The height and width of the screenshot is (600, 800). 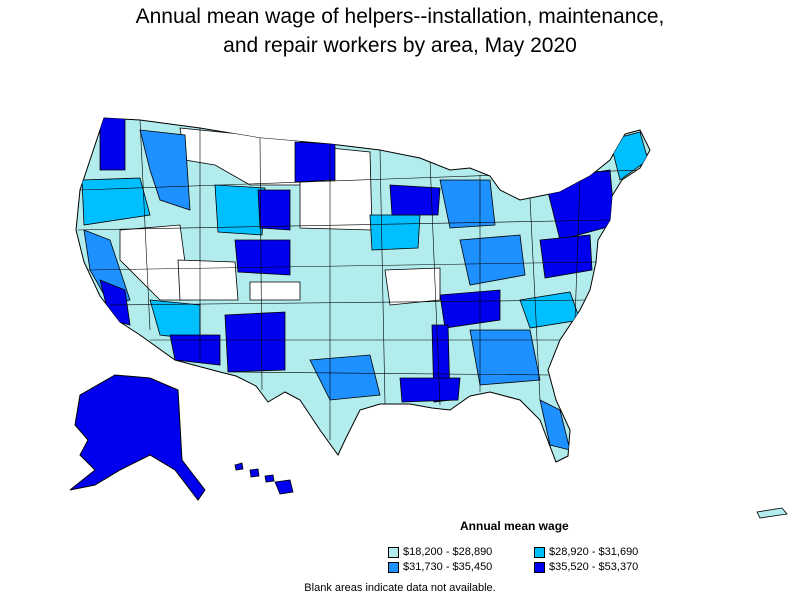 What do you see at coordinates (505, 357) in the screenshot?
I see `region-mid-high-georgia` at bounding box center [505, 357].